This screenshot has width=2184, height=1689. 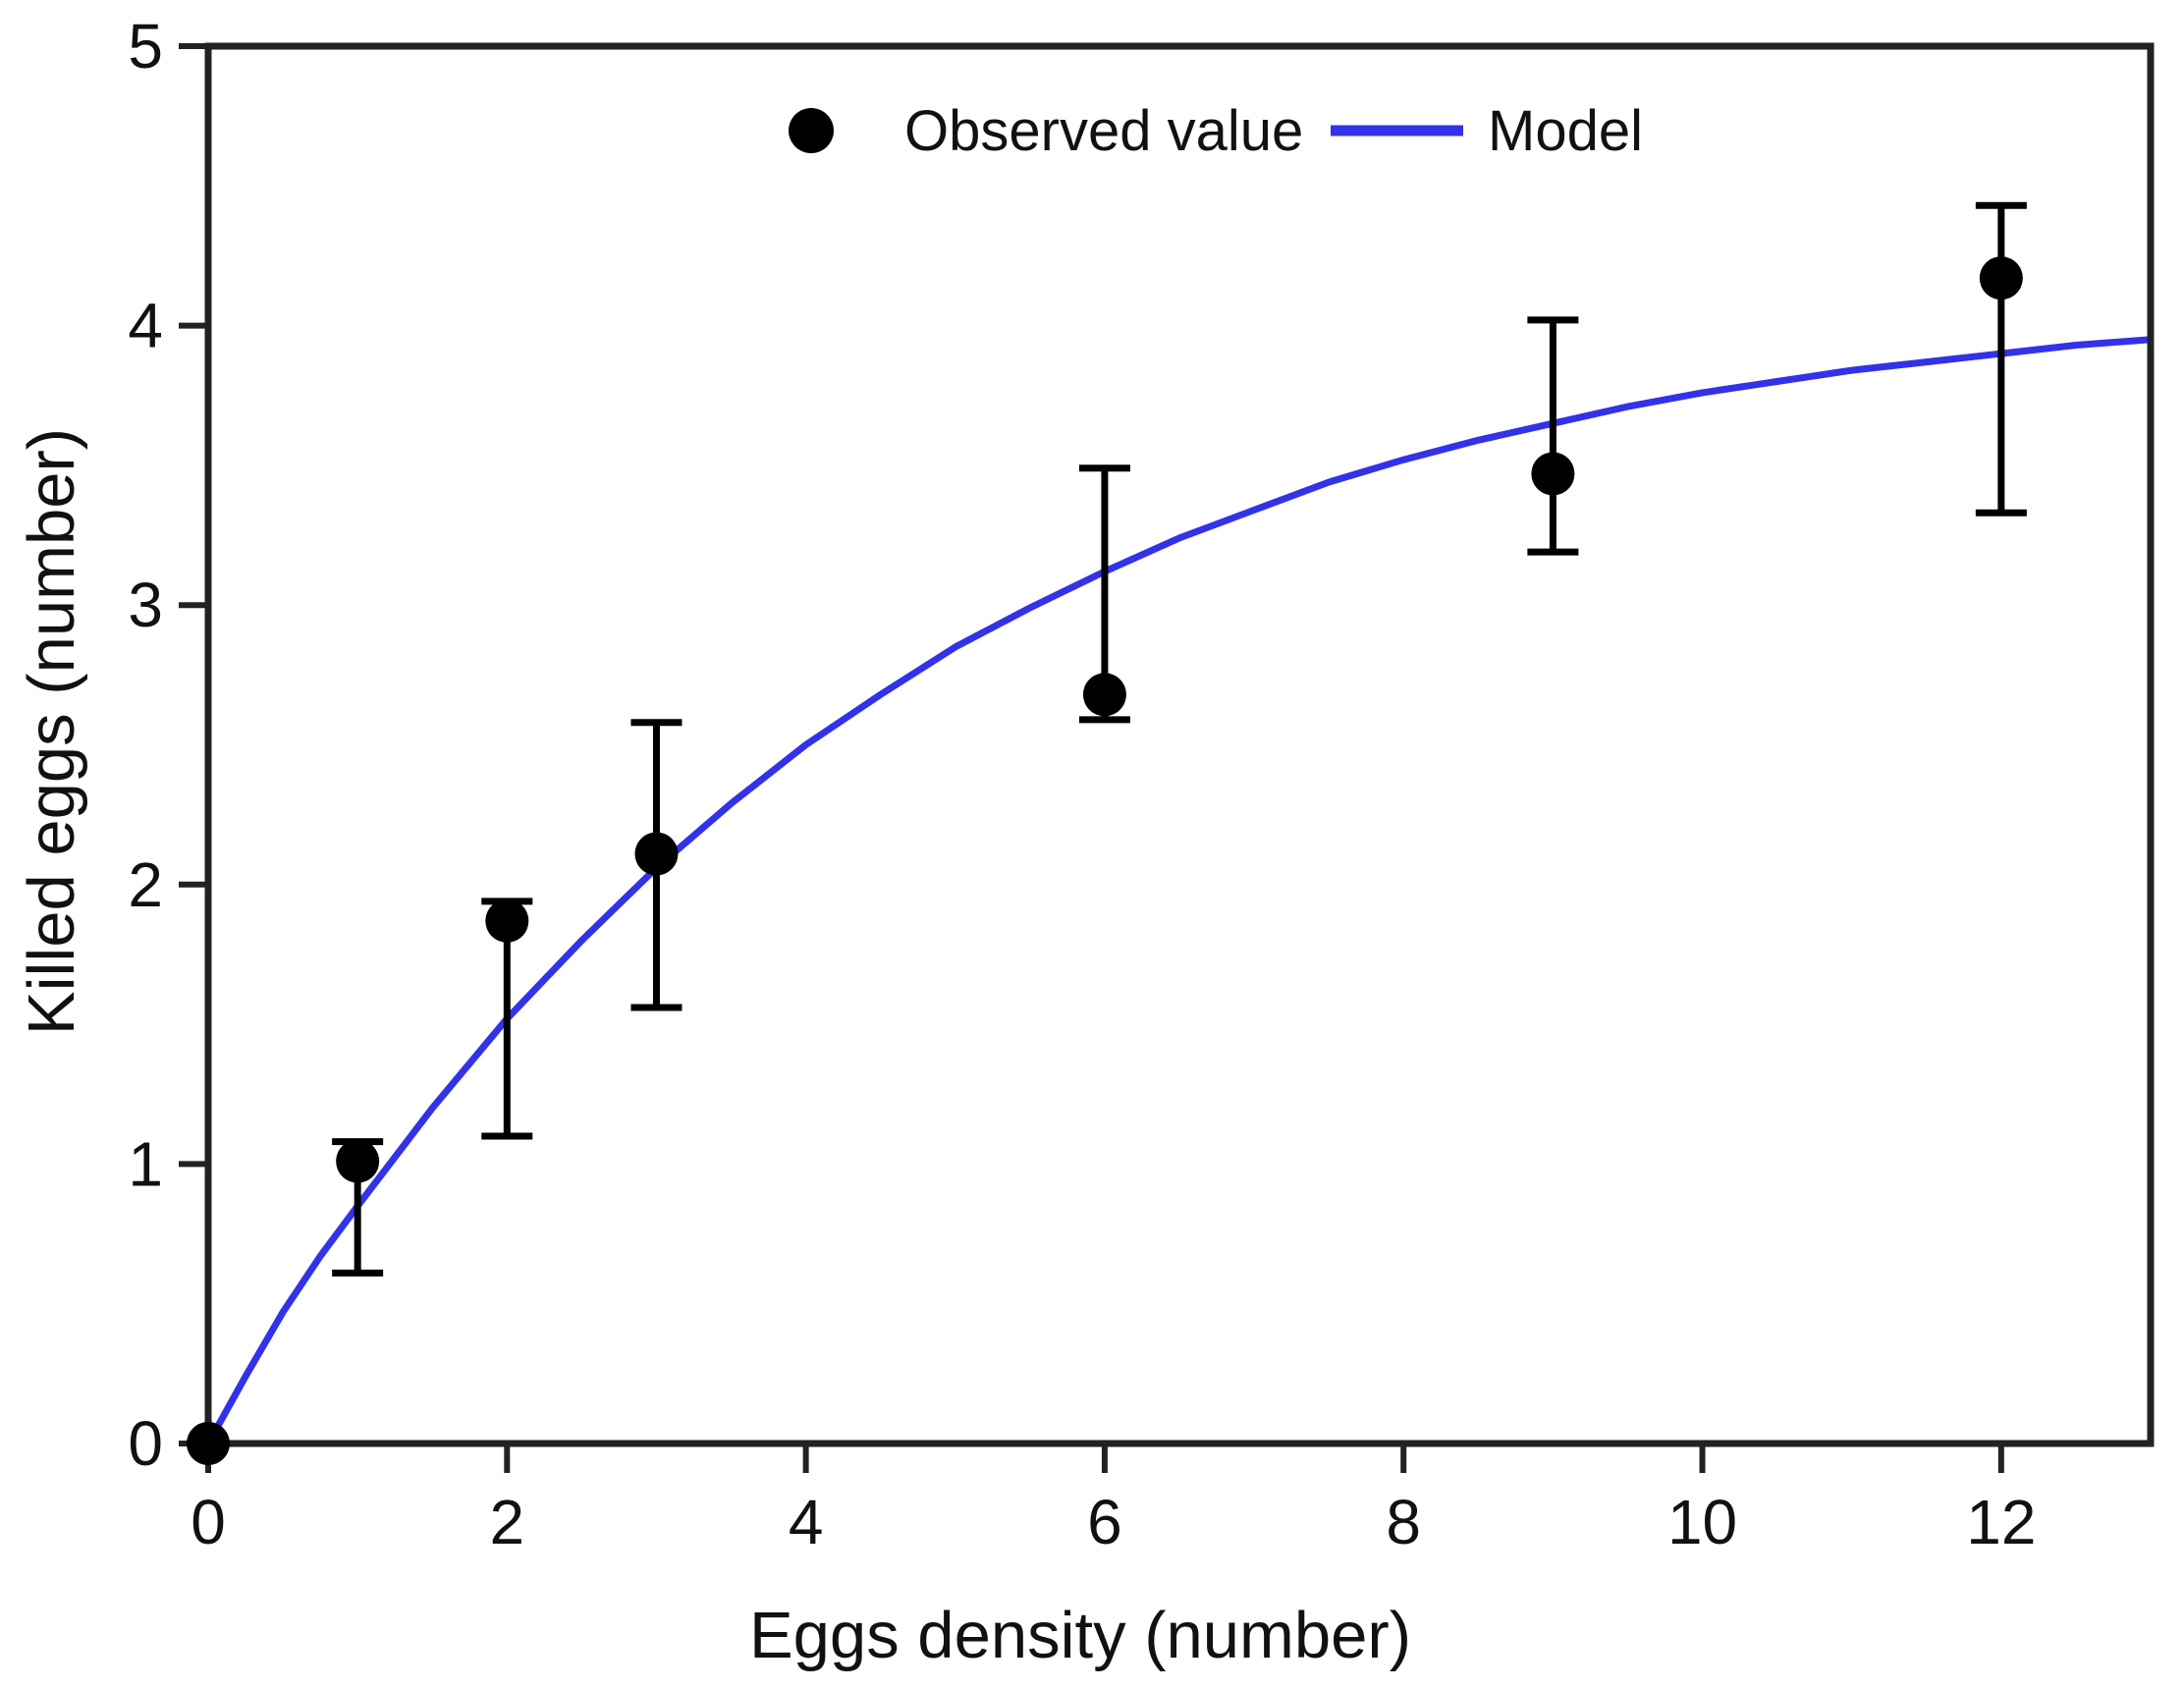 What do you see at coordinates (145, 884) in the screenshot?
I see `y-tick-label: 2` at bounding box center [145, 884].